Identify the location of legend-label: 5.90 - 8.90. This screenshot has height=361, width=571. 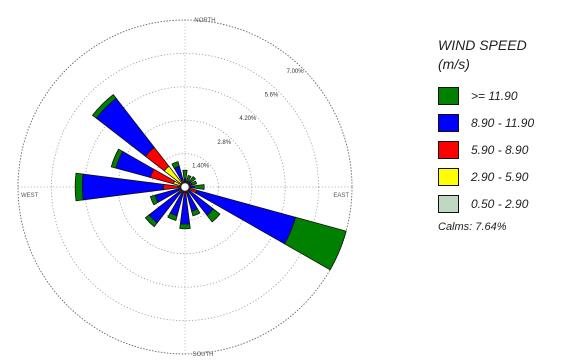
(500, 150).